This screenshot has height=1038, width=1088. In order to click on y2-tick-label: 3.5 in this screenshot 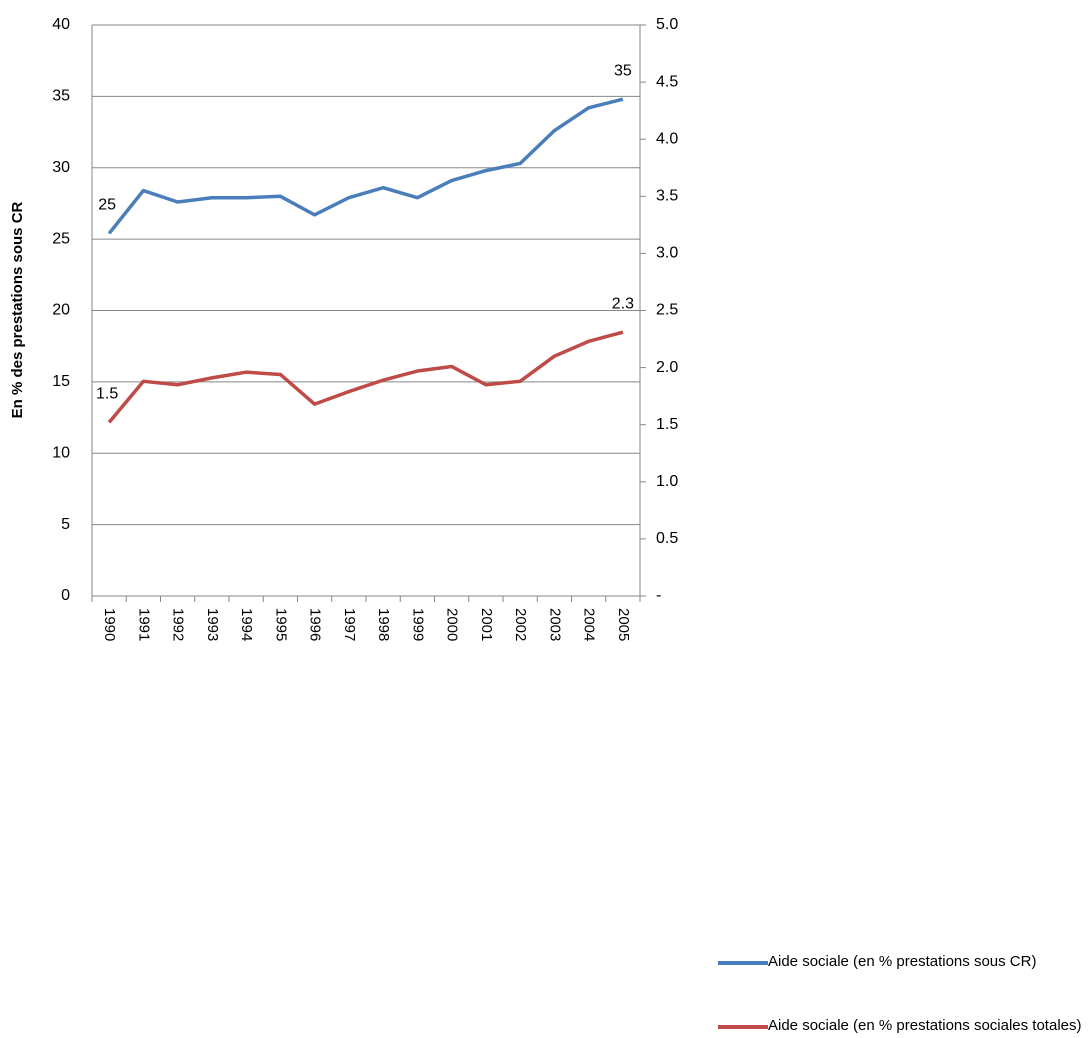, I will do `click(667, 196)`.